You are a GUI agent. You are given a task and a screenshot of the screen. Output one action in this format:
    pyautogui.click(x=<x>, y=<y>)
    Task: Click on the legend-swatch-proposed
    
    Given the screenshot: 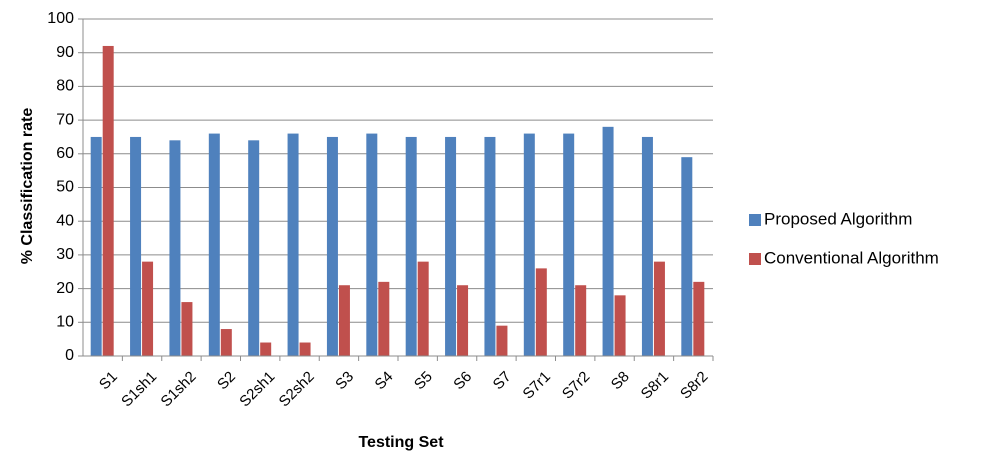 What is the action you would take?
    pyautogui.click(x=755, y=220)
    